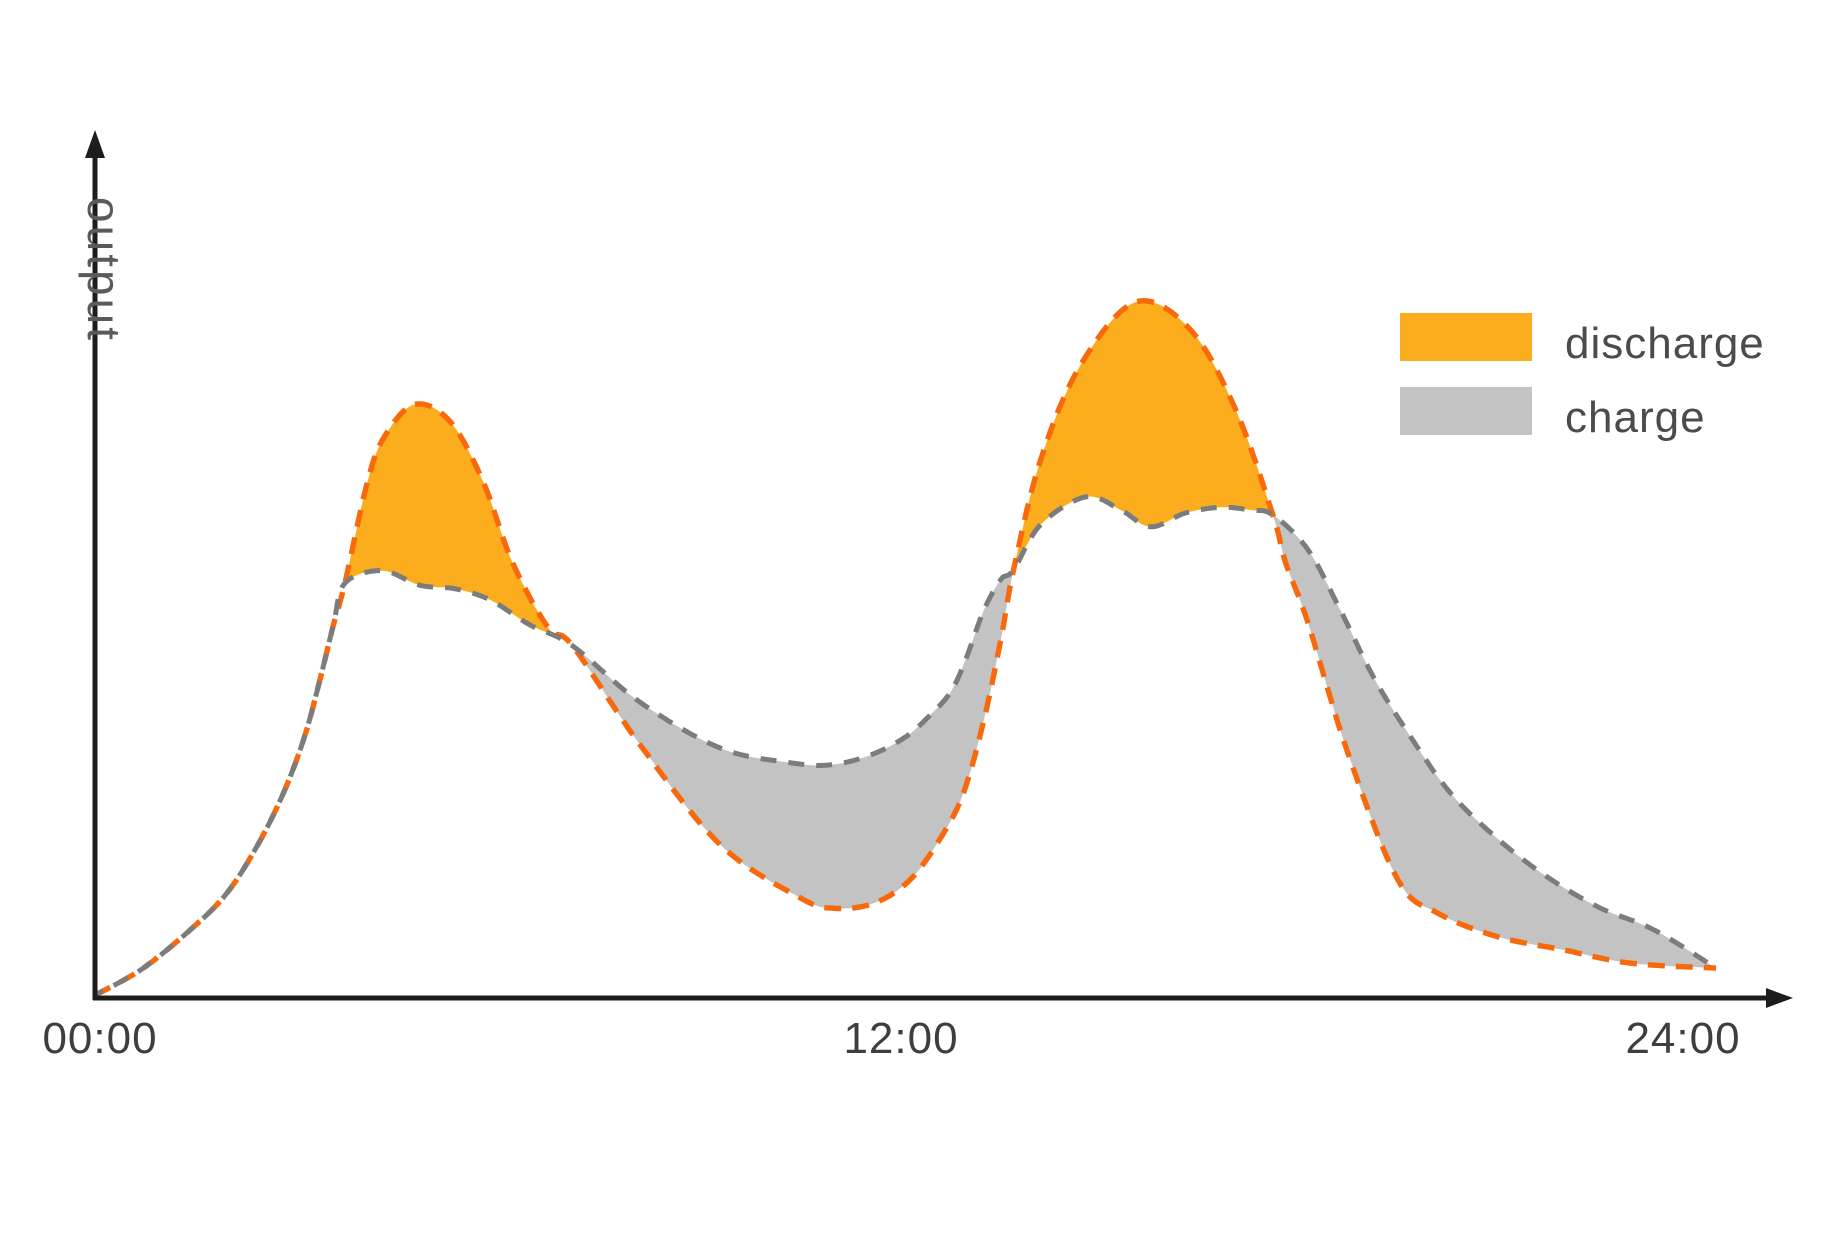 Image resolution: width=1844 pixels, height=1241 pixels. What do you see at coordinates (1779, 998) in the screenshot?
I see `x-axis-arrow-icon` at bounding box center [1779, 998].